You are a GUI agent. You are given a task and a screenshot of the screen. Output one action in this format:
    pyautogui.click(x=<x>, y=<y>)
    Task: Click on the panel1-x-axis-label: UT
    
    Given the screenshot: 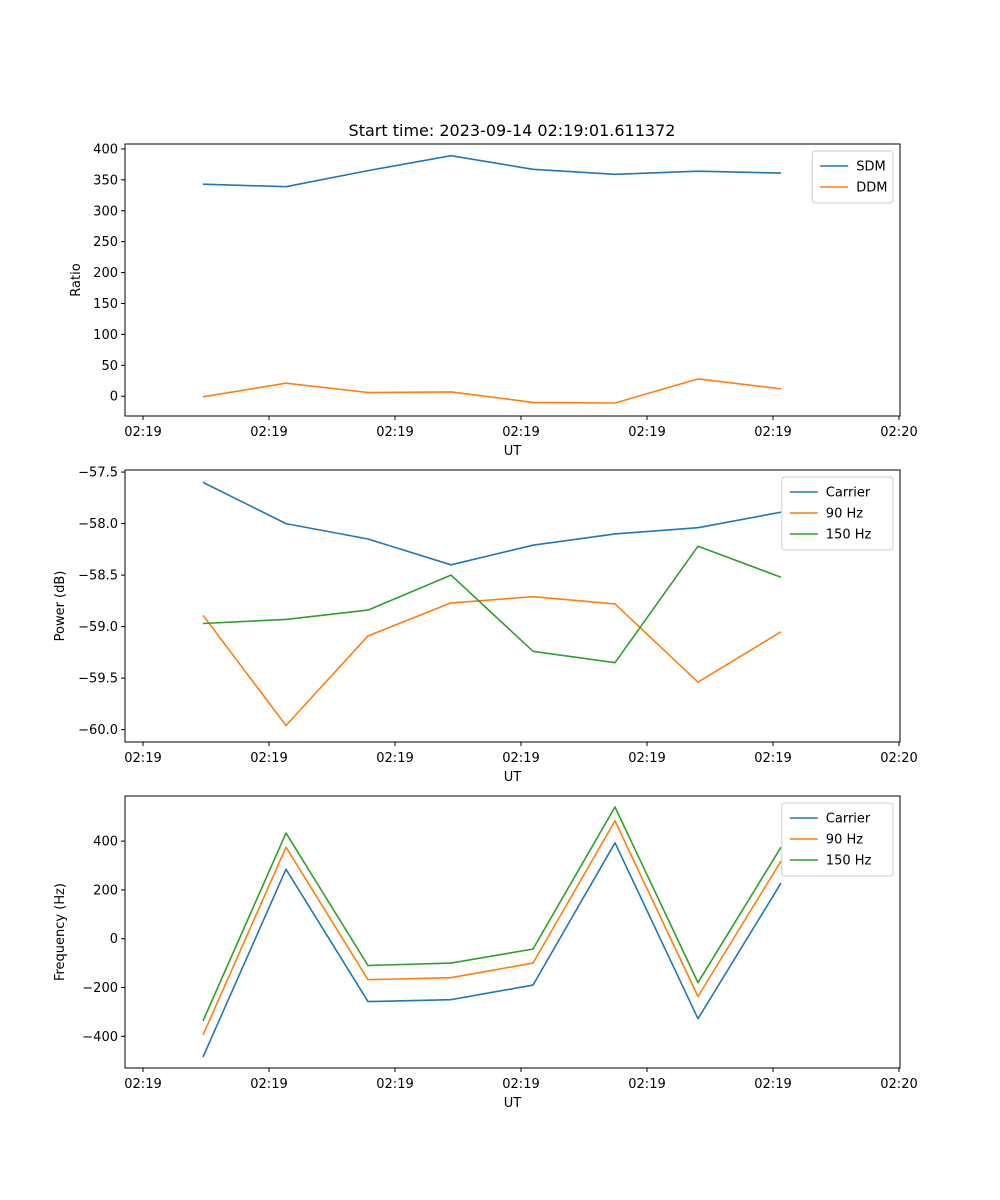 What is the action you would take?
    pyautogui.click(x=513, y=451)
    